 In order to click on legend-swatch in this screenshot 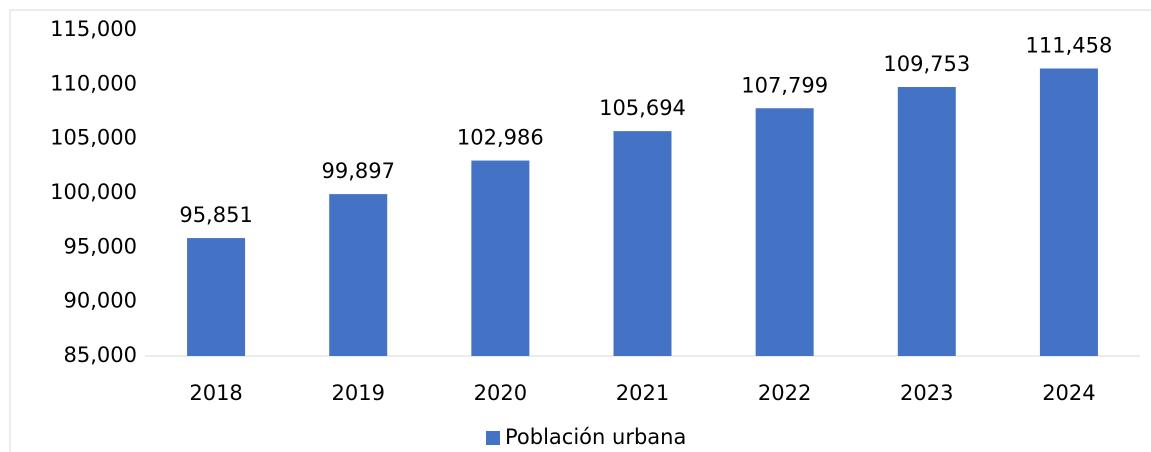, I will do `click(493, 438)`.